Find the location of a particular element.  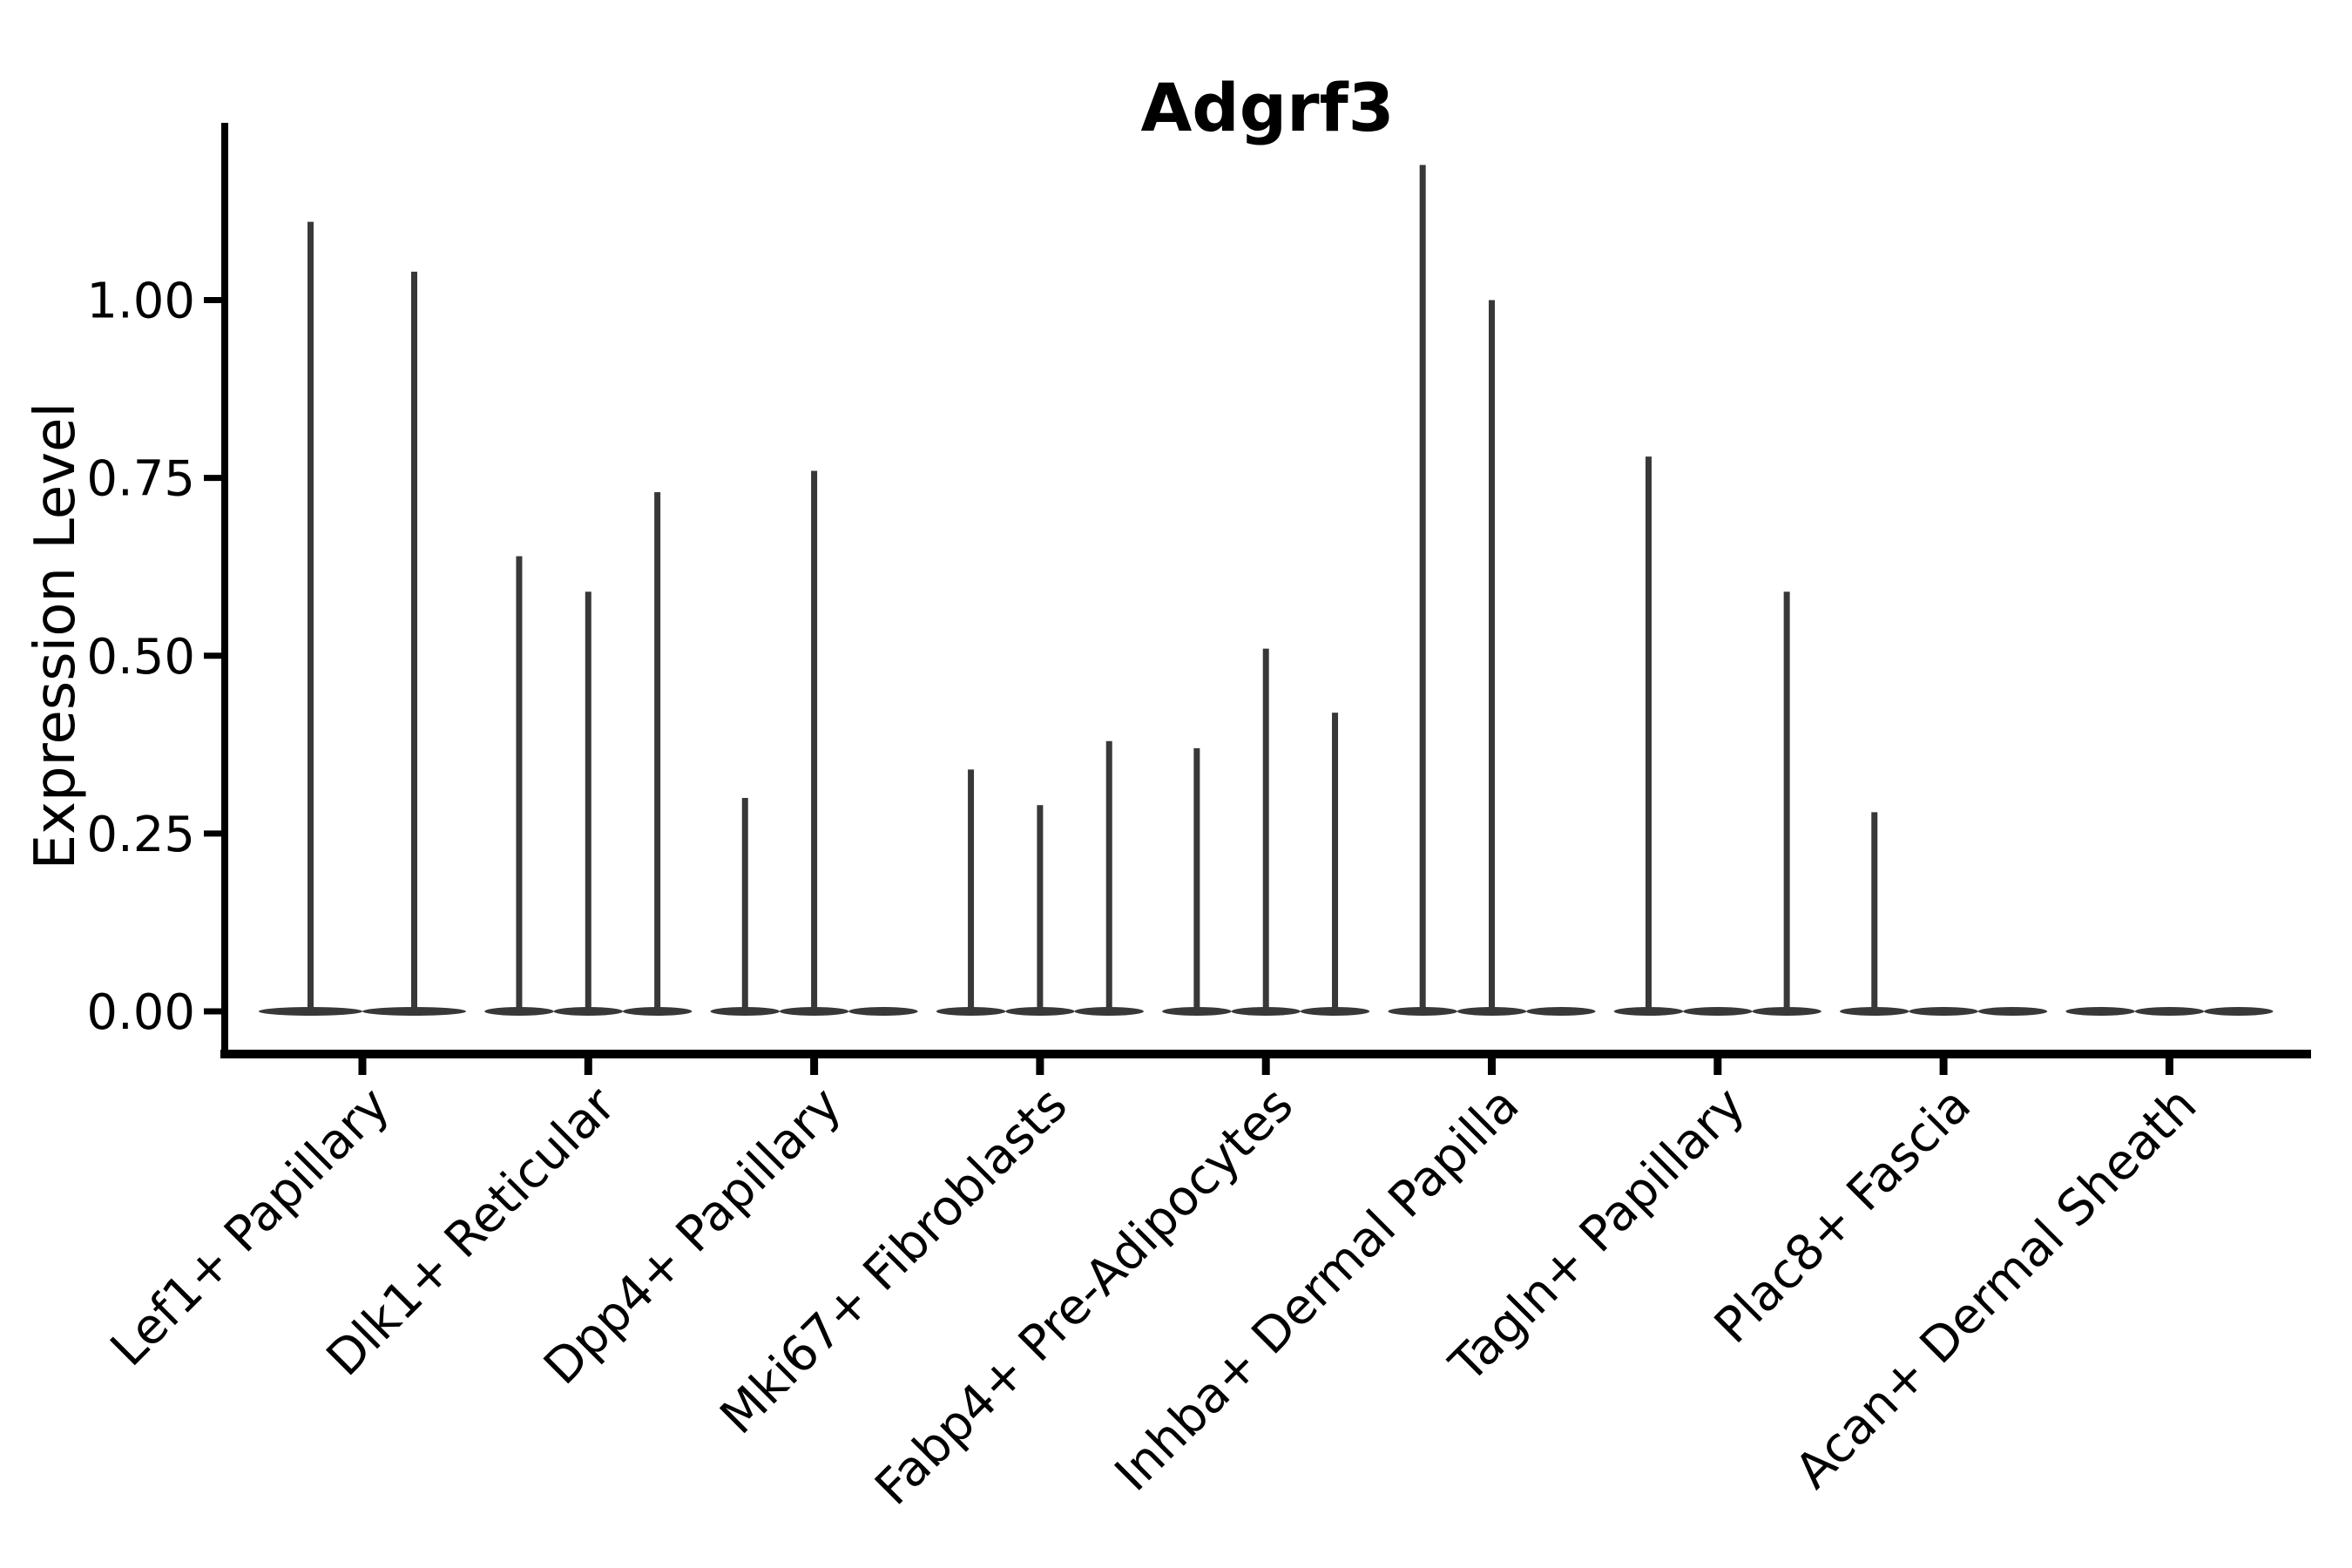

y-axis-label: Expression Level is located at coordinates (56, 636).